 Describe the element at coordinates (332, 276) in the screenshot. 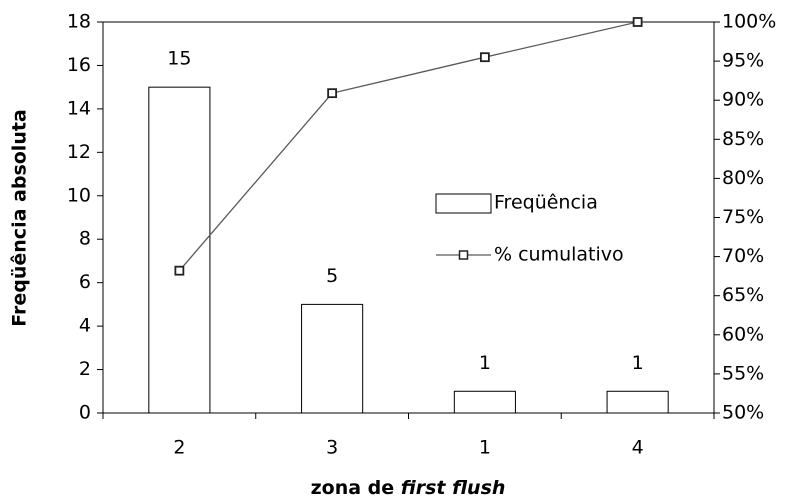

I see `data-label: 5` at that location.